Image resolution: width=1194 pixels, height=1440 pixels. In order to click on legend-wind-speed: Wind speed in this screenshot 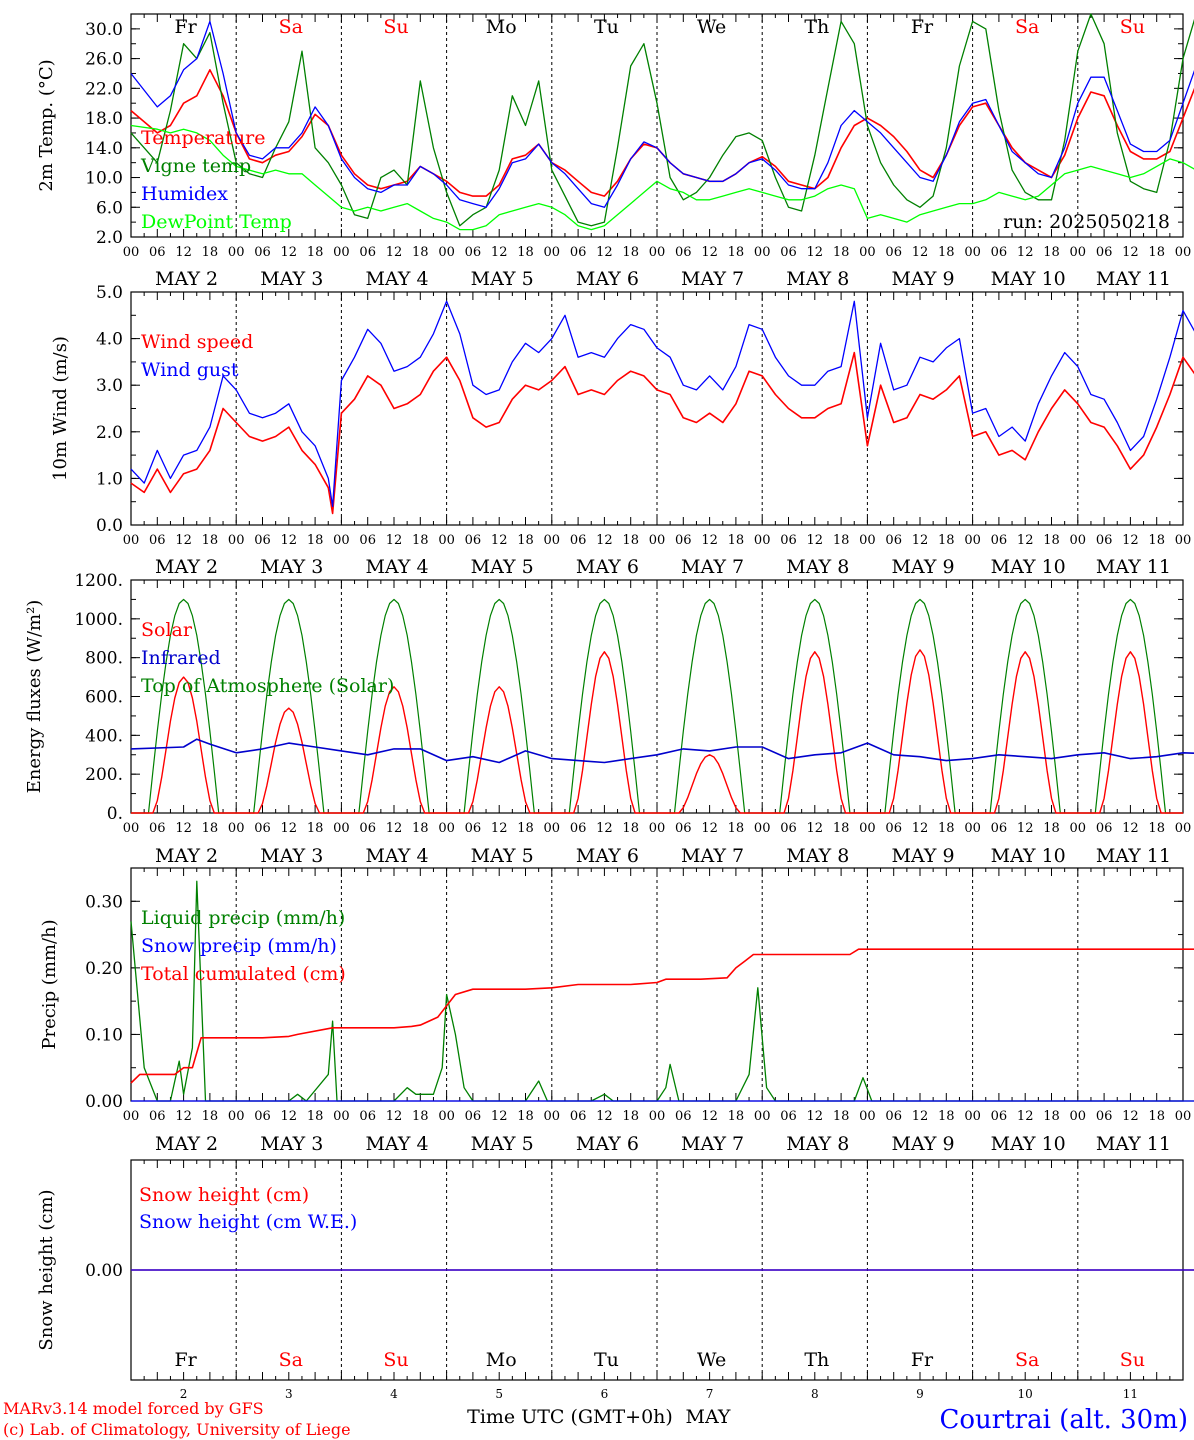, I will do `click(197, 342)`.